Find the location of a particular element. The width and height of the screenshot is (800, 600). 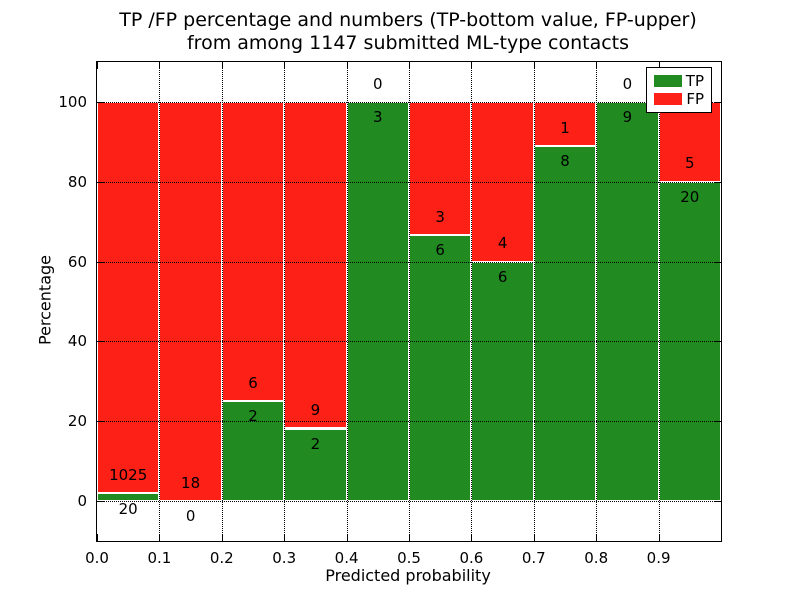

y-tick-label: 100 is located at coordinates (72, 101).